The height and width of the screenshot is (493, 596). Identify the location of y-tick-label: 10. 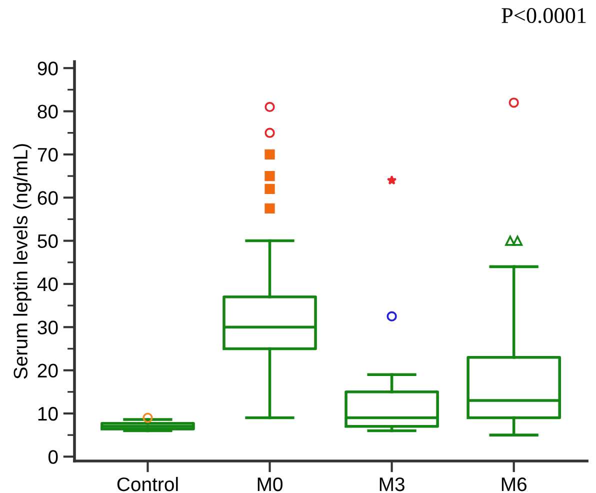
(48, 413).